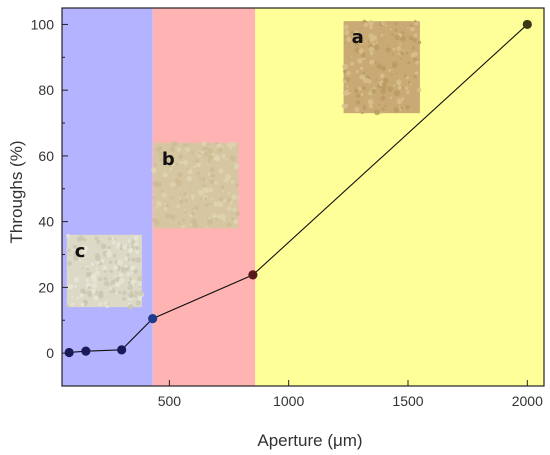  I want to click on x-tick-label: 1500, so click(407, 401).